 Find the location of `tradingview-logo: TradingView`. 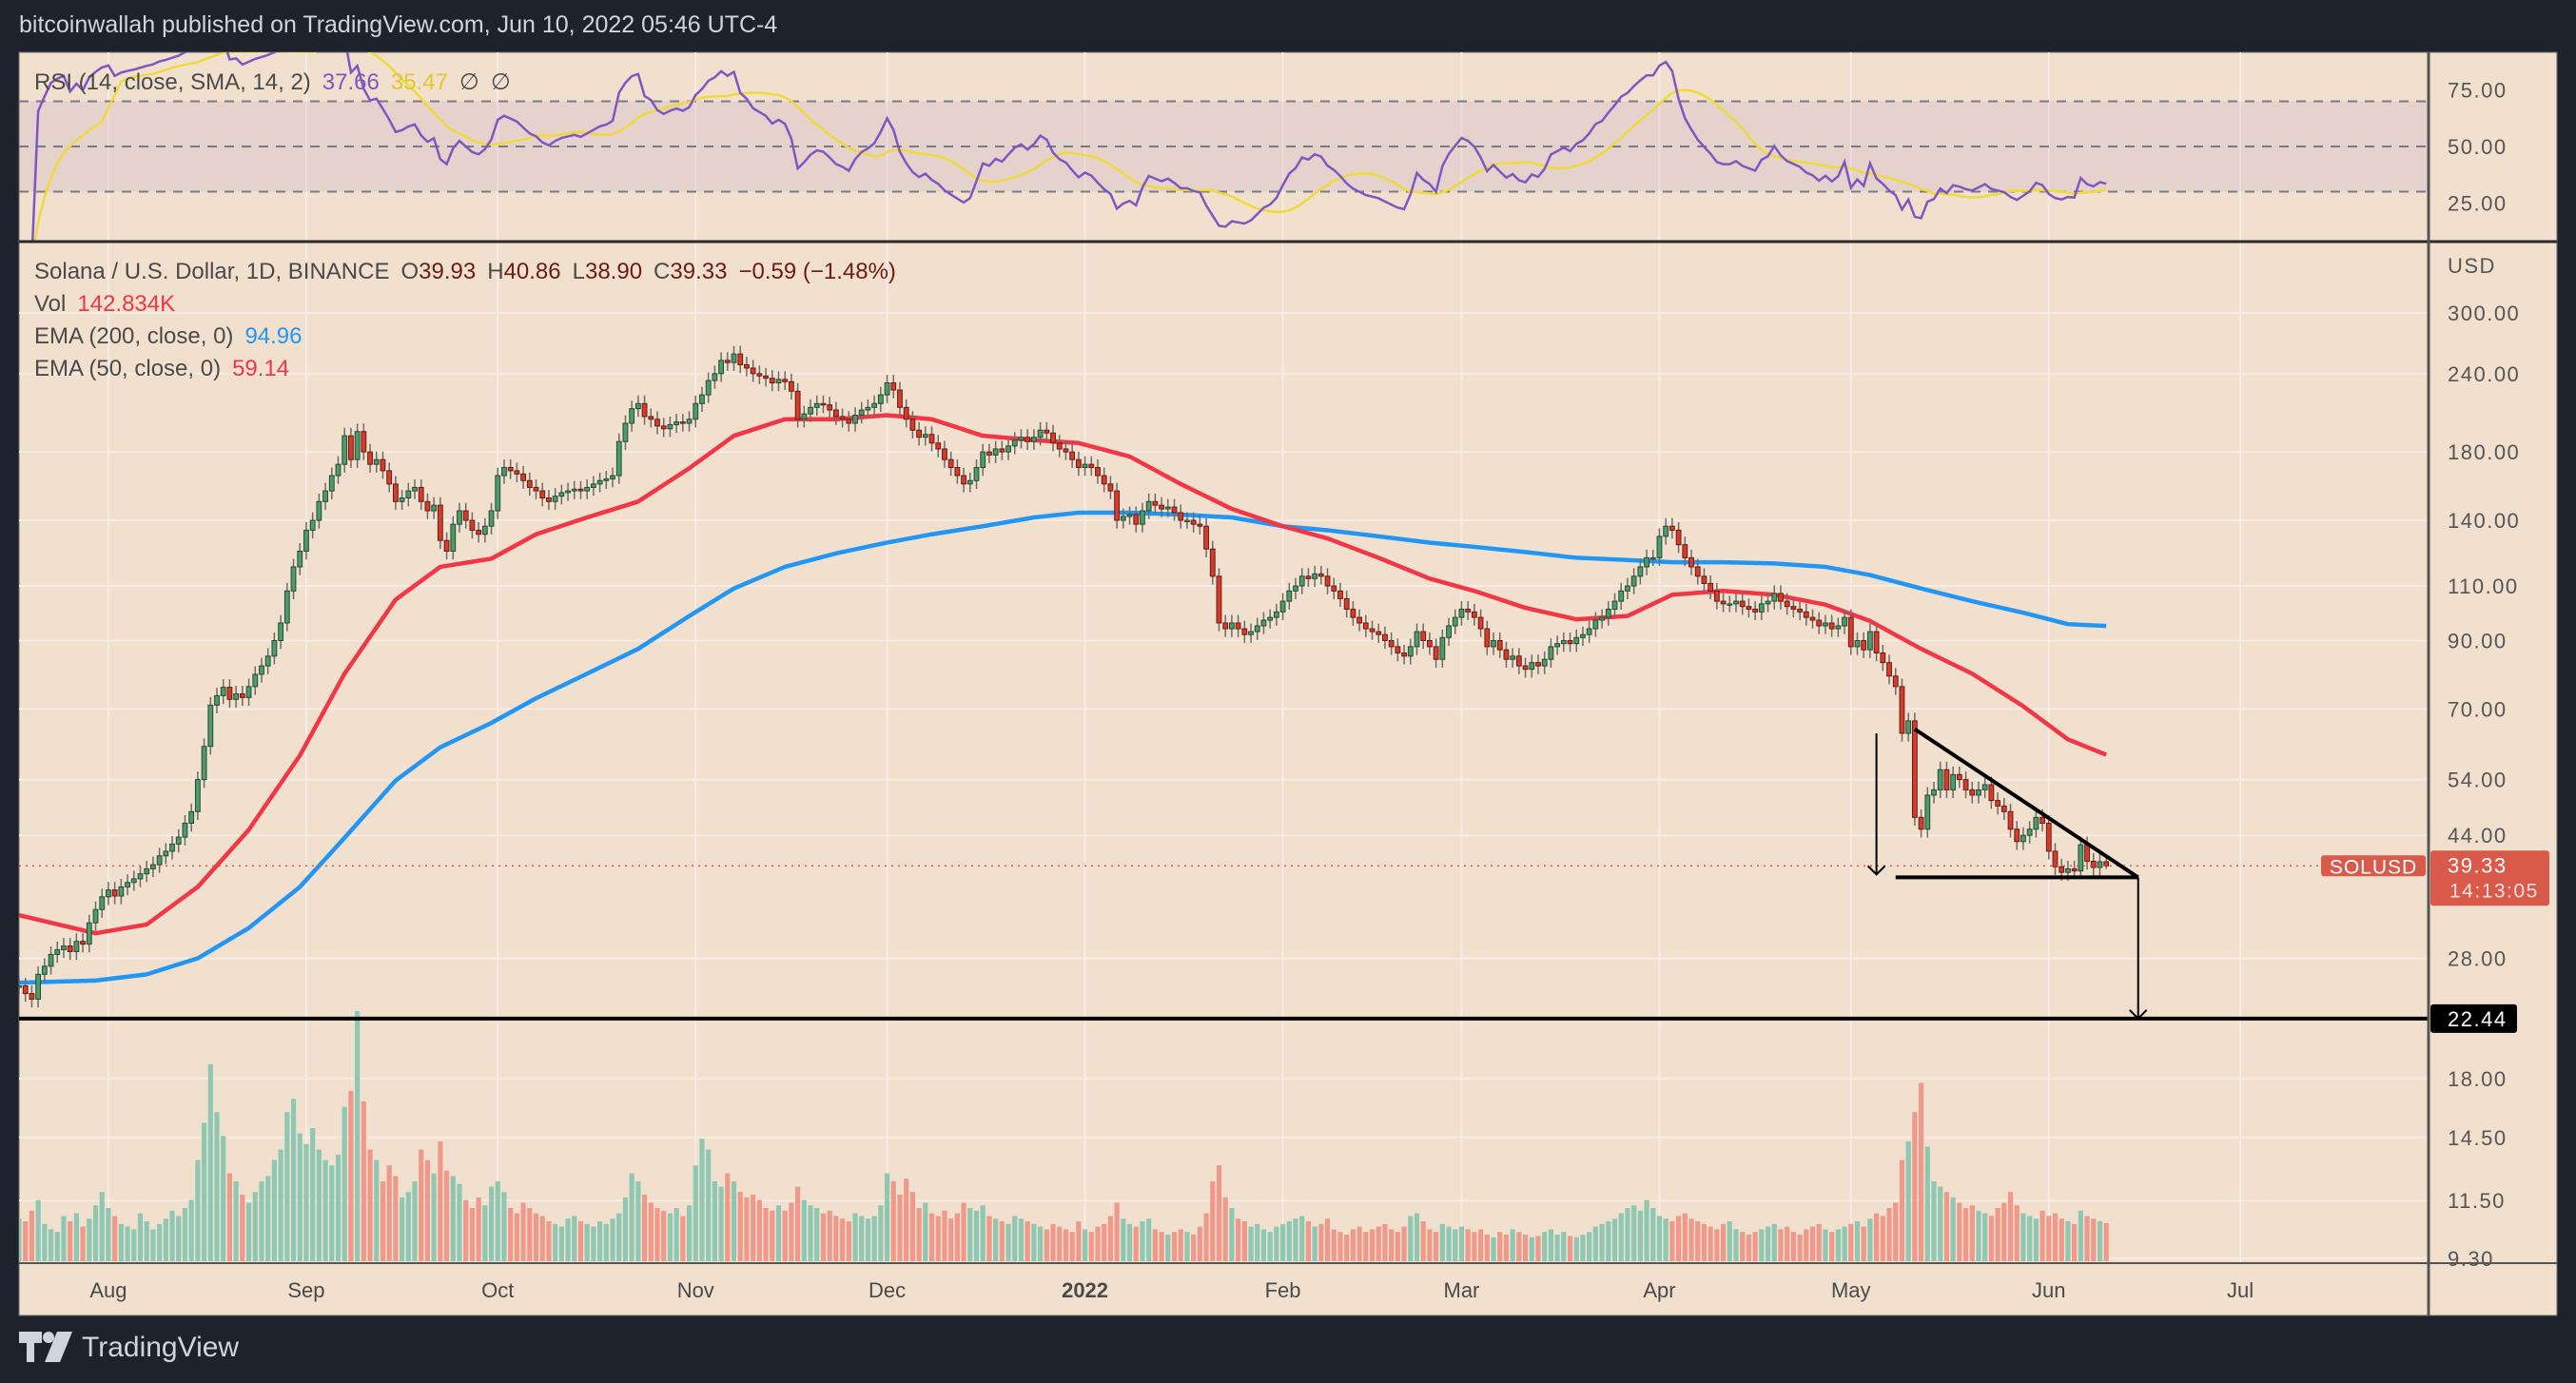

tradingview-logo: TradingView is located at coordinates (129, 1348).